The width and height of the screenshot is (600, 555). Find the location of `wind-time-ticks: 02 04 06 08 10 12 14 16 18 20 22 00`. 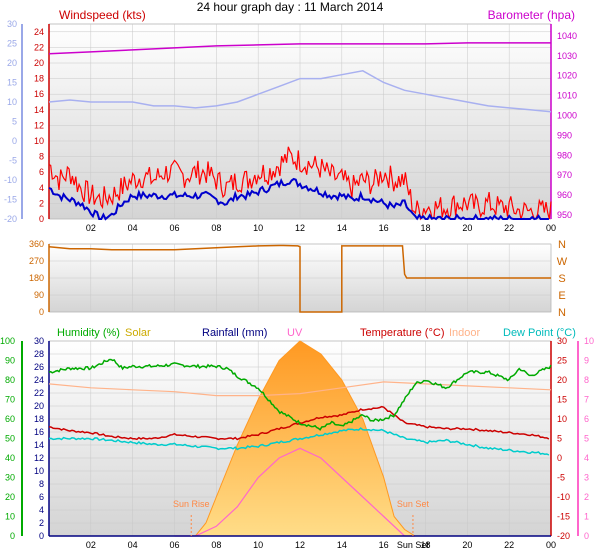

wind-time-ticks: 02 04 06 08 10 12 14 16 18 20 22 00 is located at coordinates (321, 228).